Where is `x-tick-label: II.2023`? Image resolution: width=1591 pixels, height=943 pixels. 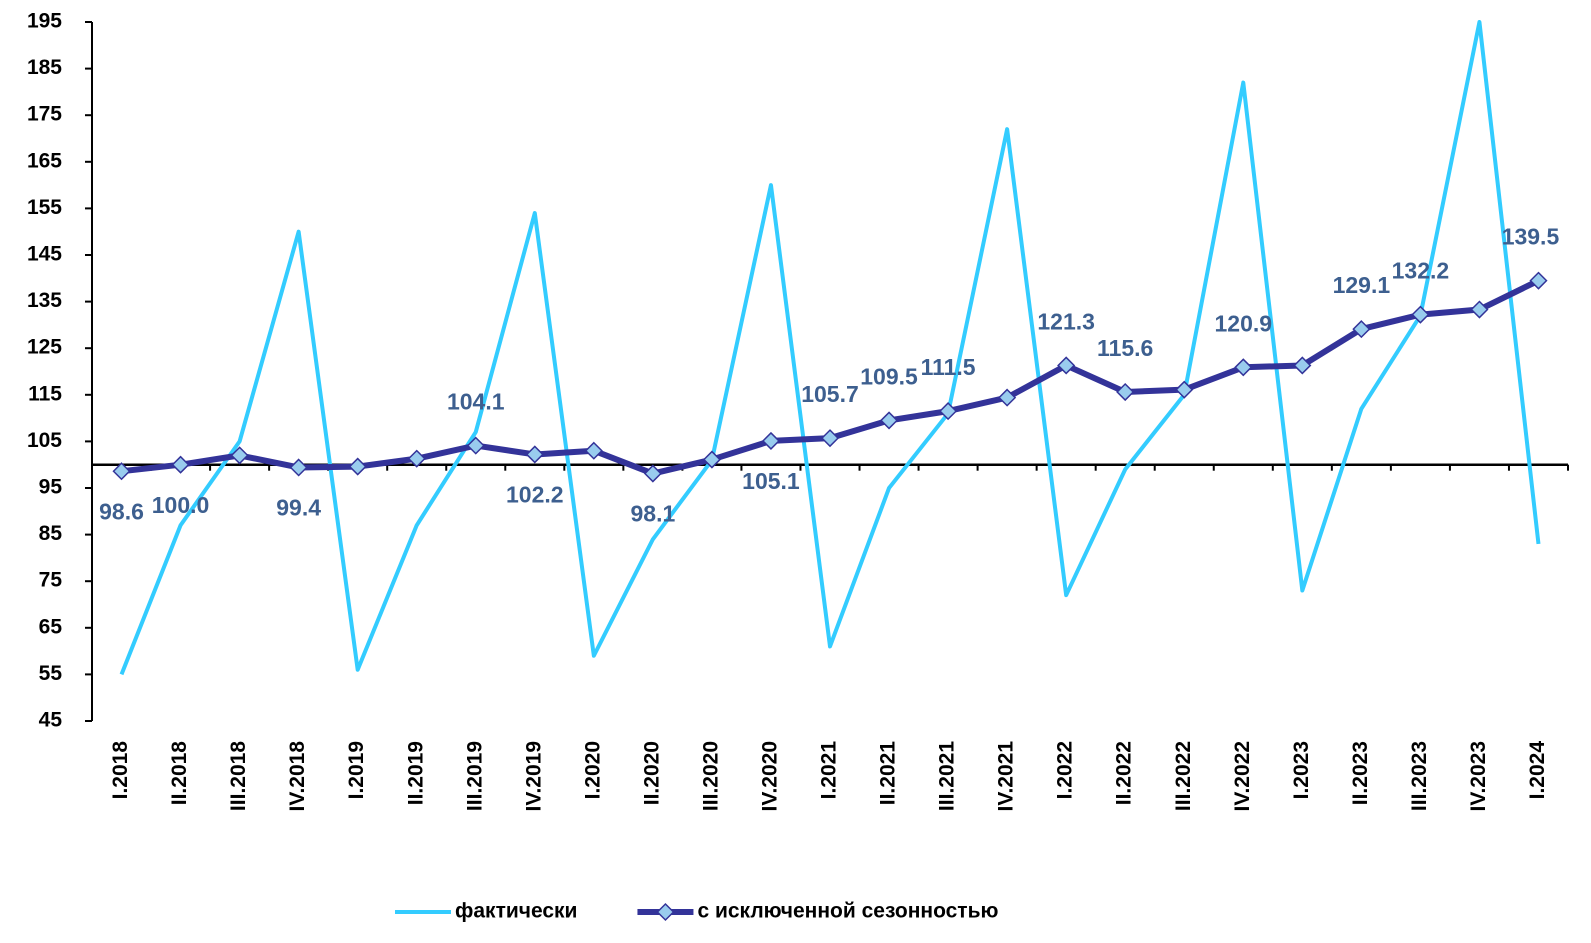
x-tick-label: II.2023 is located at coordinates (1360, 773).